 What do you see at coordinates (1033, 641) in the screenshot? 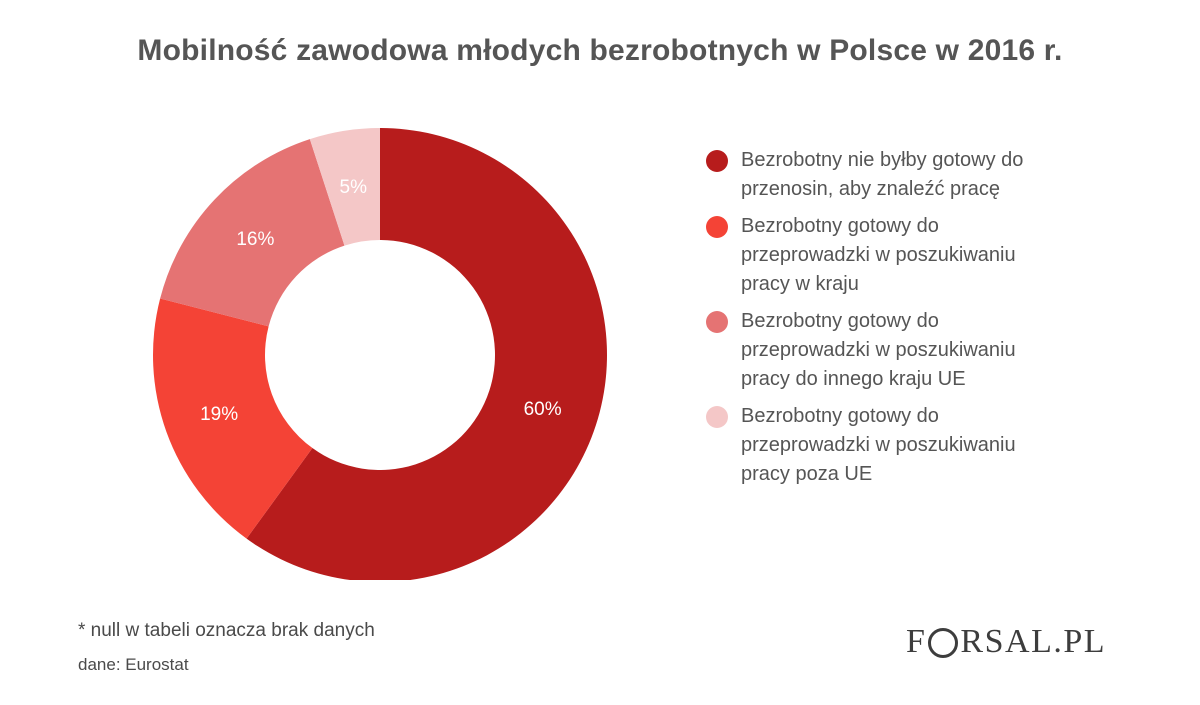
I see `logo-text: RSAL.PL` at bounding box center [1033, 641].